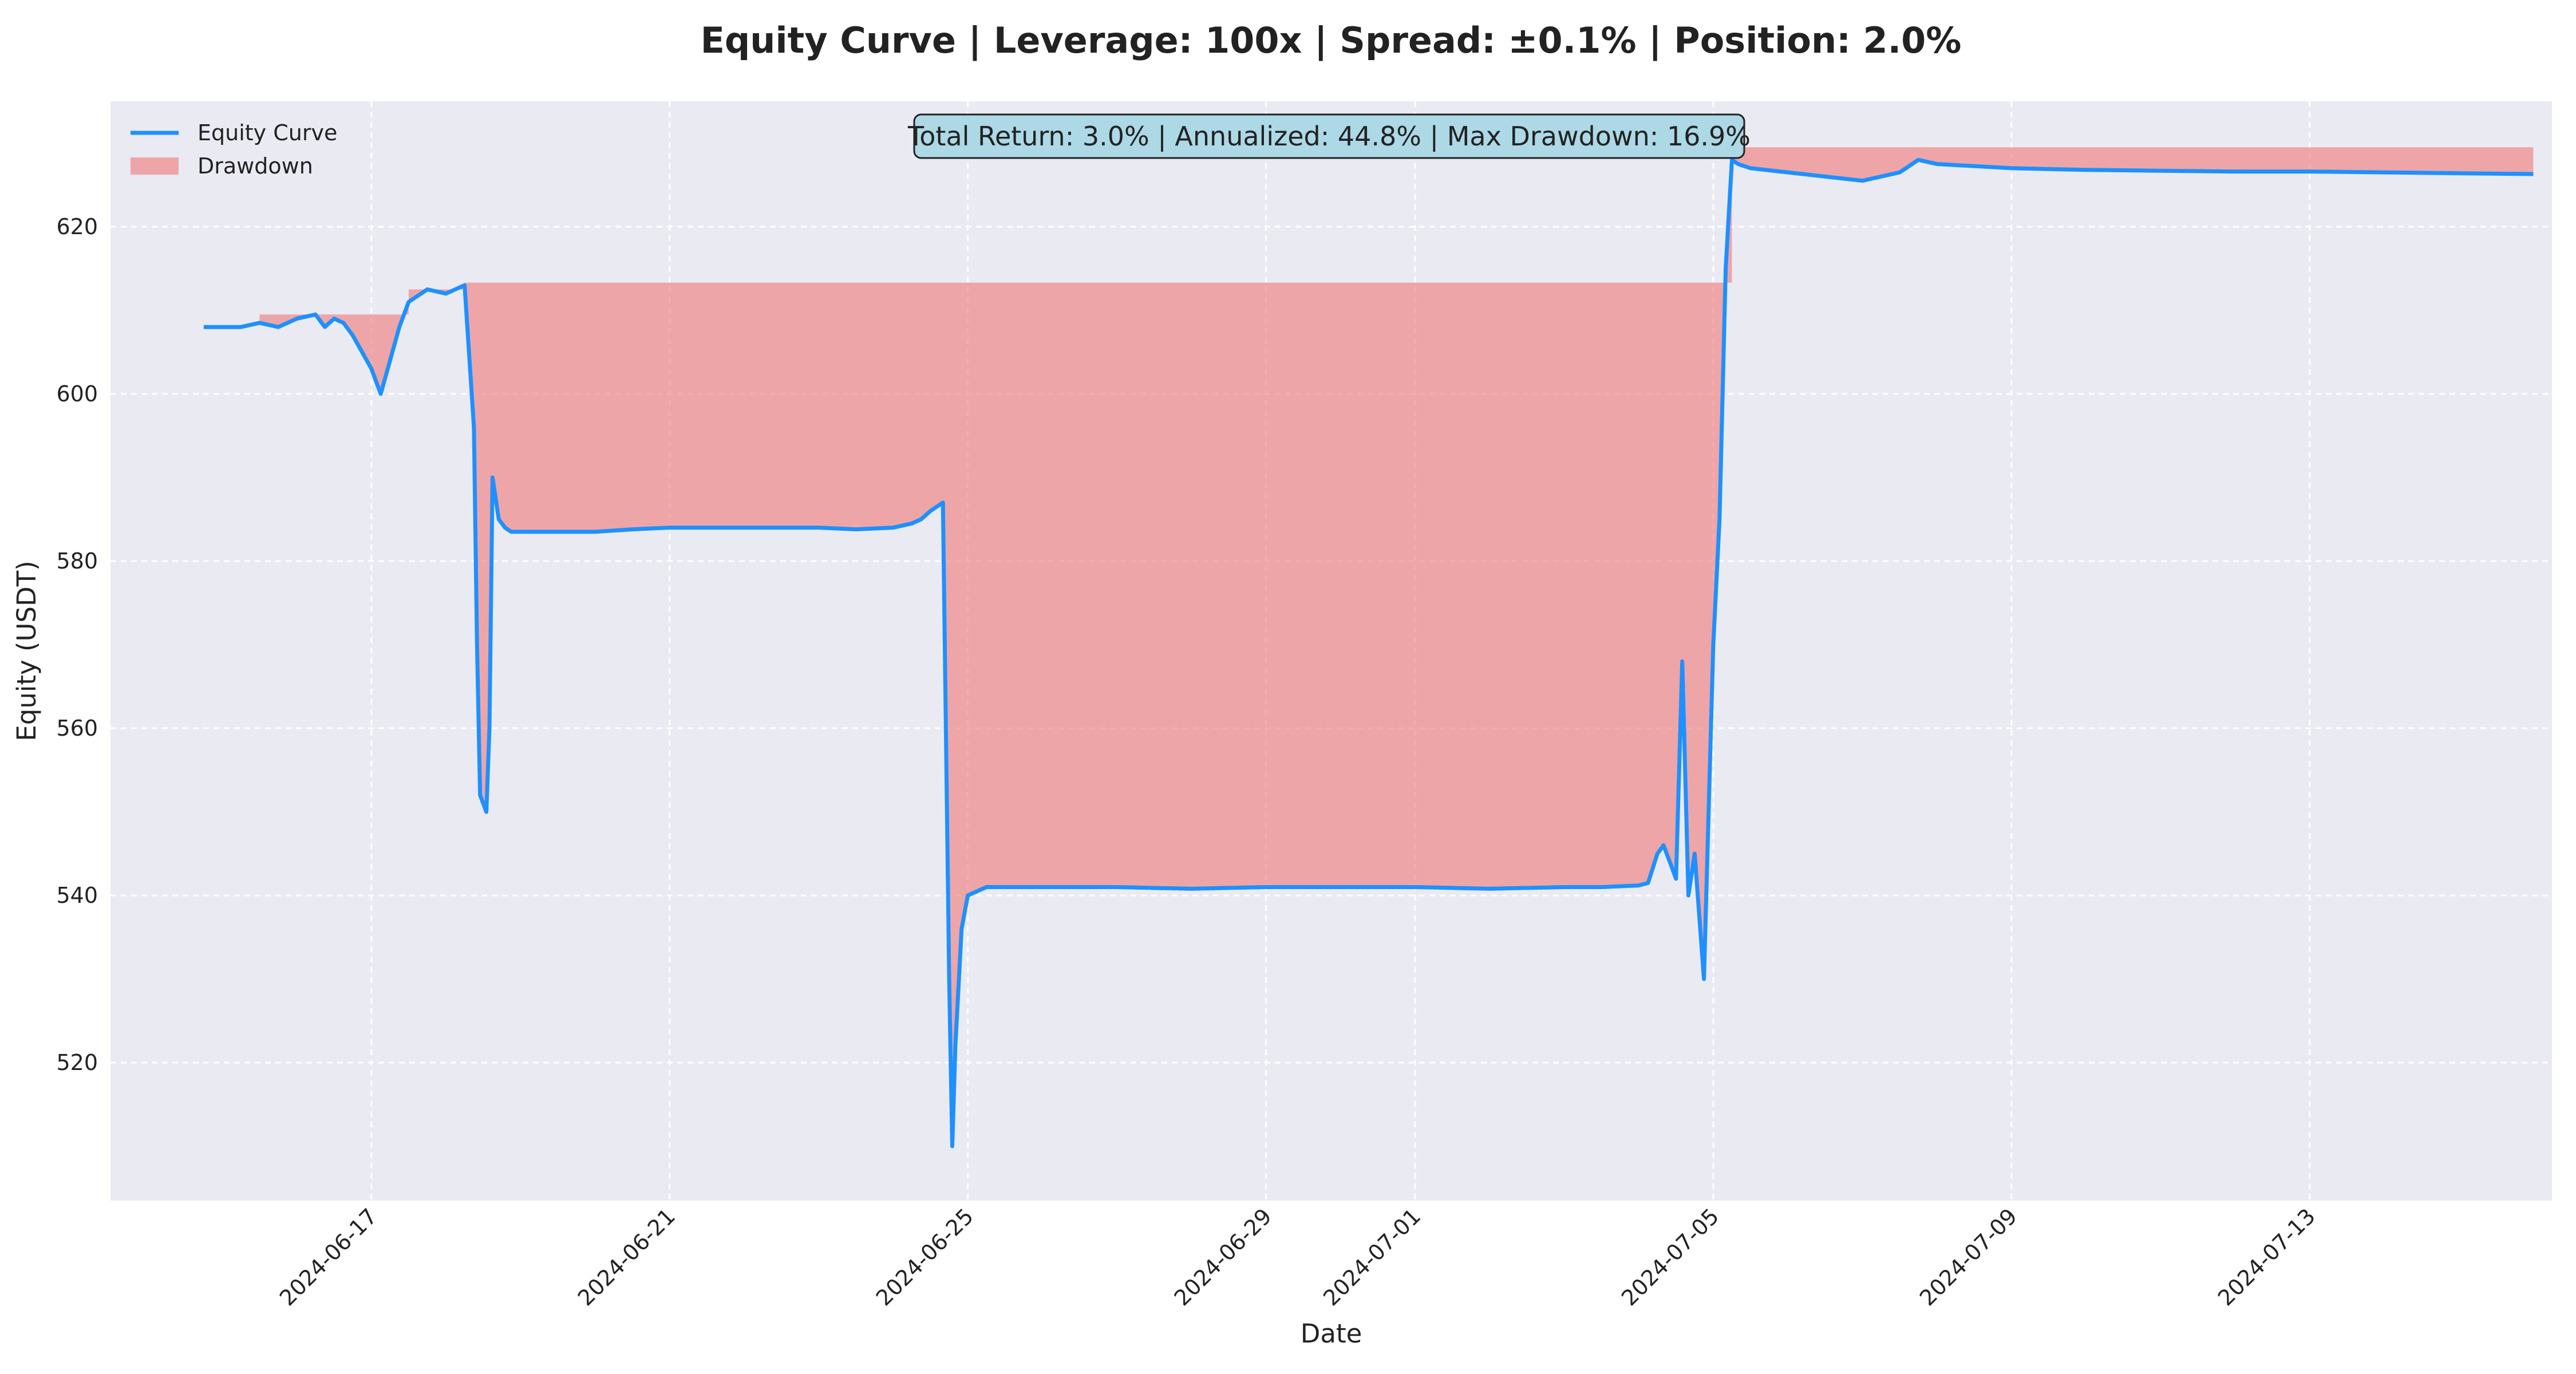 The image size is (2576, 1374). What do you see at coordinates (77, 644) in the screenshot?
I see `y-axis: 520 540 560 580 600 620` at bounding box center [77, 644].